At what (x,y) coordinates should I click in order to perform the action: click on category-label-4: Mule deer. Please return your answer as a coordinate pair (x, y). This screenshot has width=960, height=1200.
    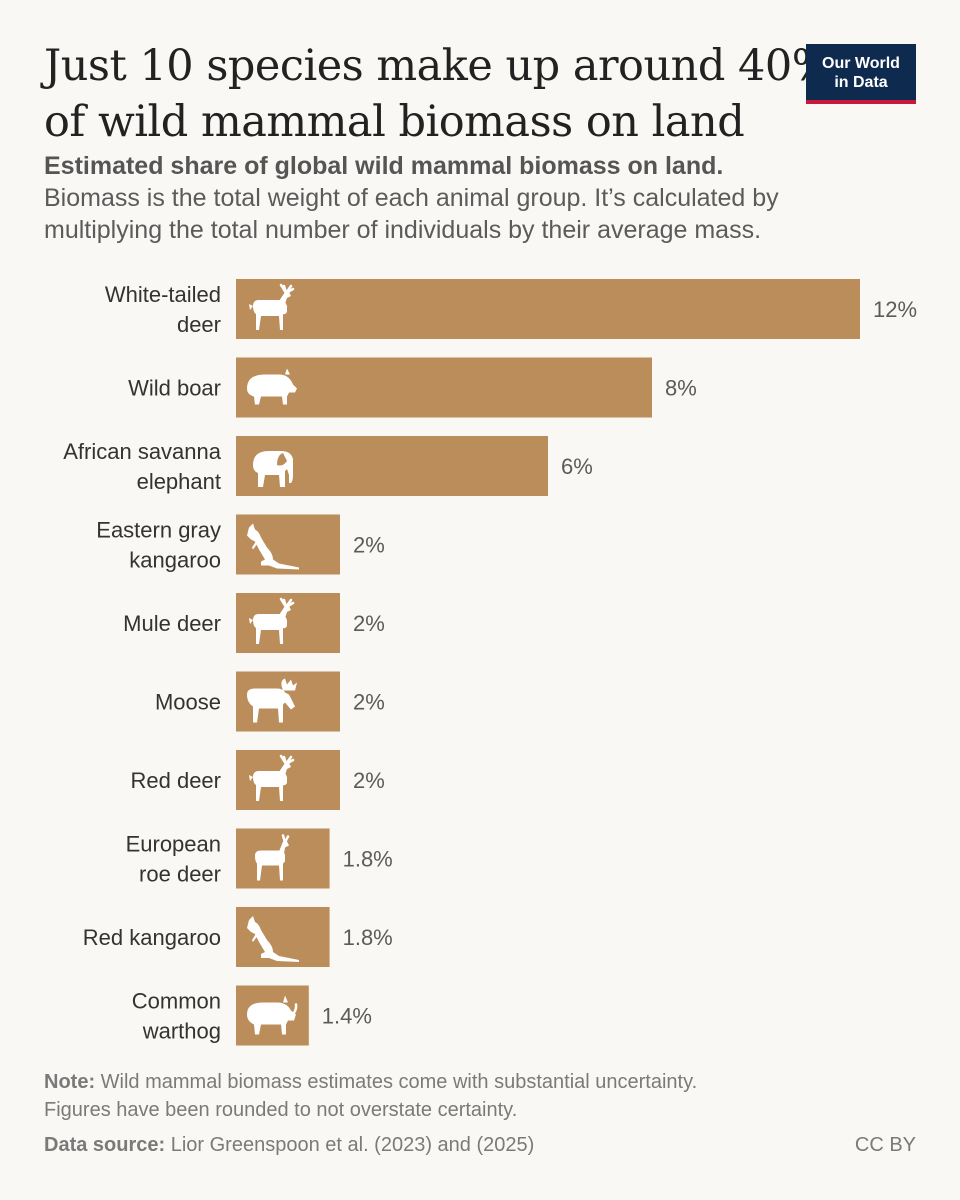
    Looking at the image, I should click on (172, 623).